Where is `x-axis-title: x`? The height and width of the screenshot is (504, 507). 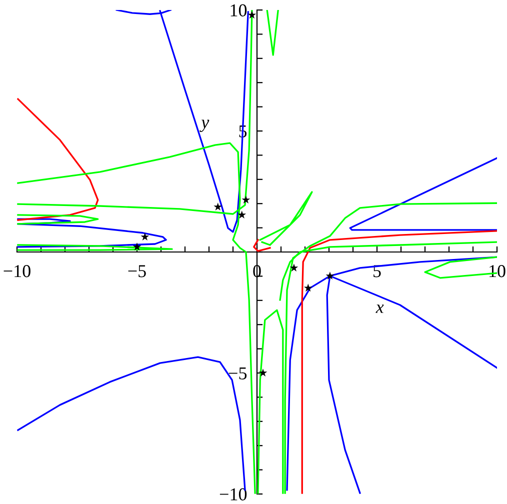 x-axis-title: x is located at coordinates (380, 308).